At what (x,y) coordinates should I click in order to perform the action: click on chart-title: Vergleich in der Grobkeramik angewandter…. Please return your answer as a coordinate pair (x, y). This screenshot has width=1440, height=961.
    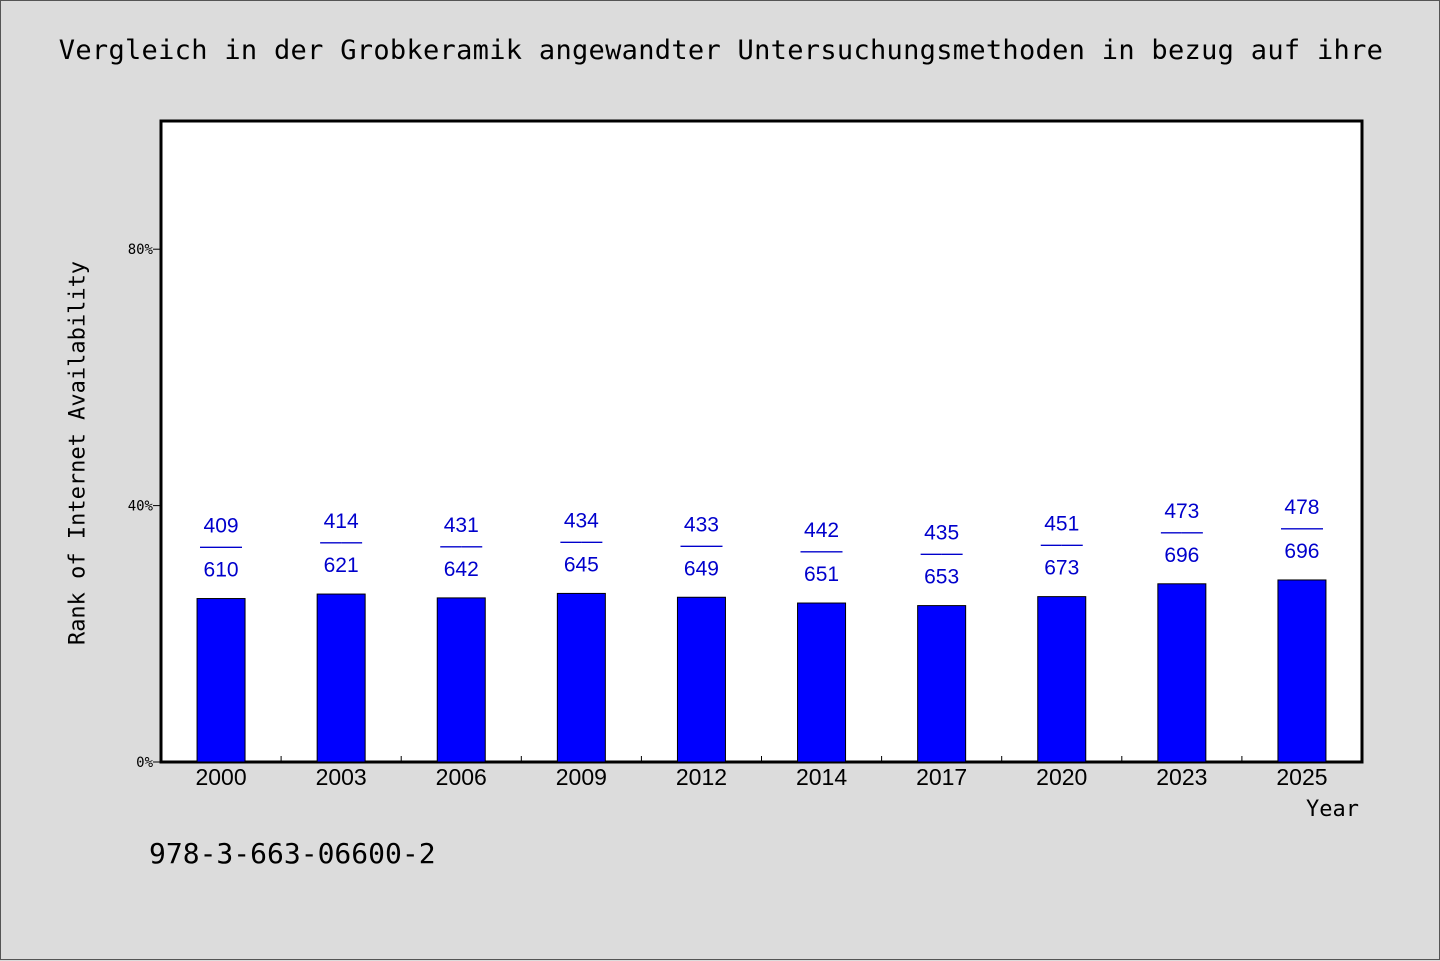
    Looking at the image, I should click on (721, 50).